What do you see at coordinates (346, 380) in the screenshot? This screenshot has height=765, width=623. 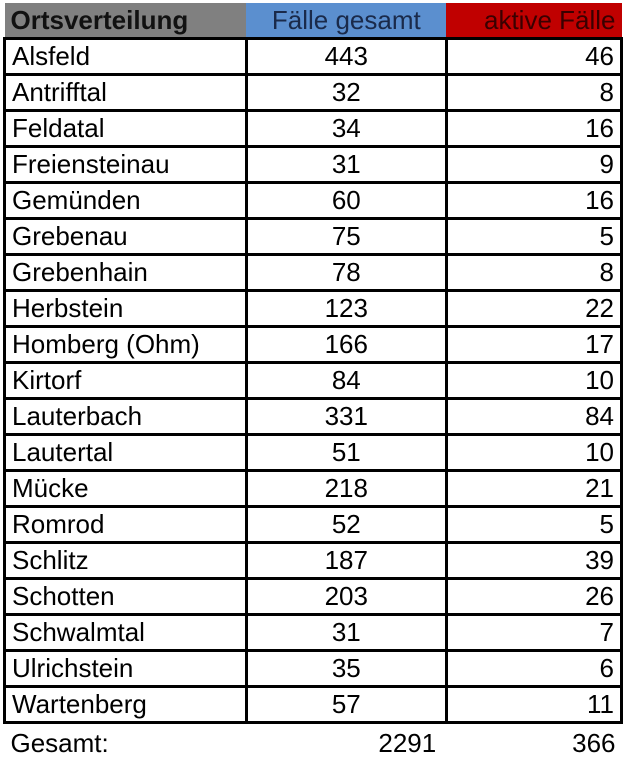 I see `total-cases-cell: 84` at bounding box center [346, 380].